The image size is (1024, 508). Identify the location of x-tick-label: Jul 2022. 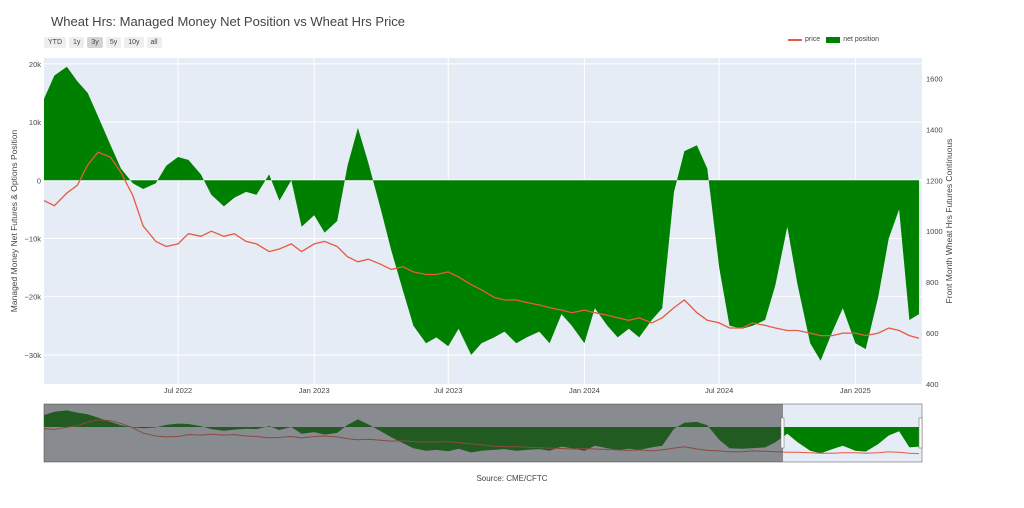
(178, 390).